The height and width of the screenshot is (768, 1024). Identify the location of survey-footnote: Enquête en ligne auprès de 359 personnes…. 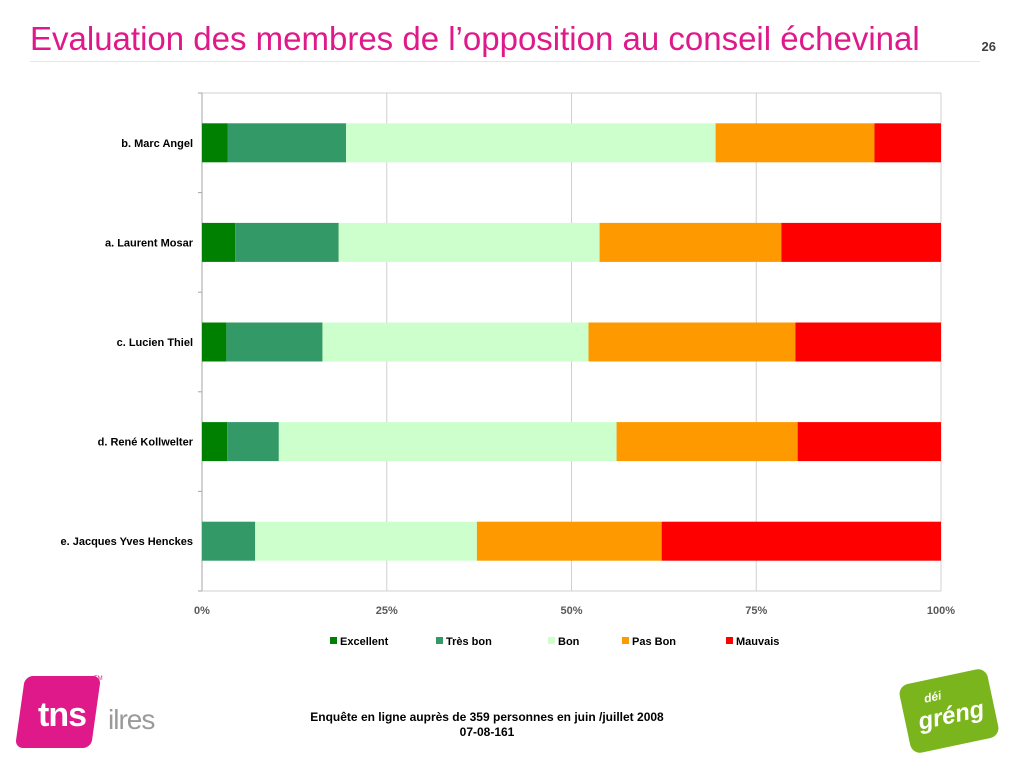
(487, 725).